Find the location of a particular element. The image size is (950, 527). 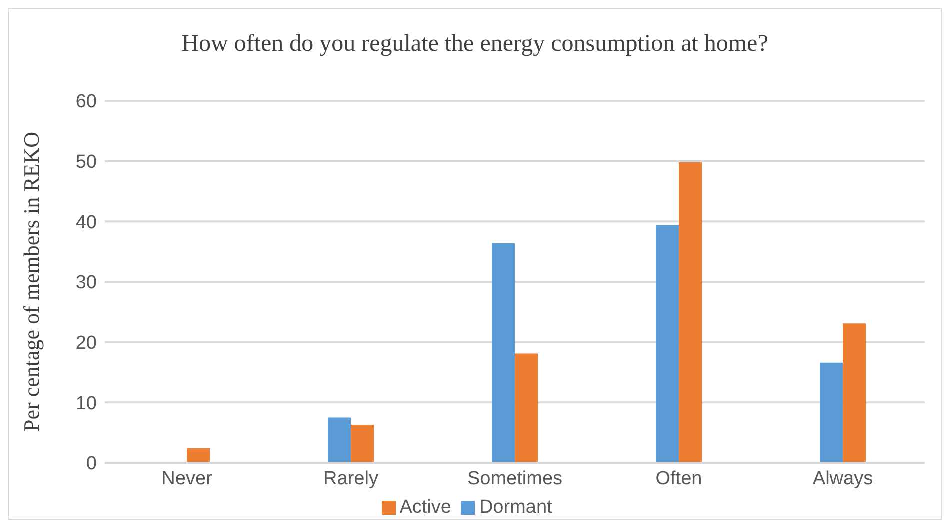

y-tick-label: 10 is located at coordinates (86, 403).